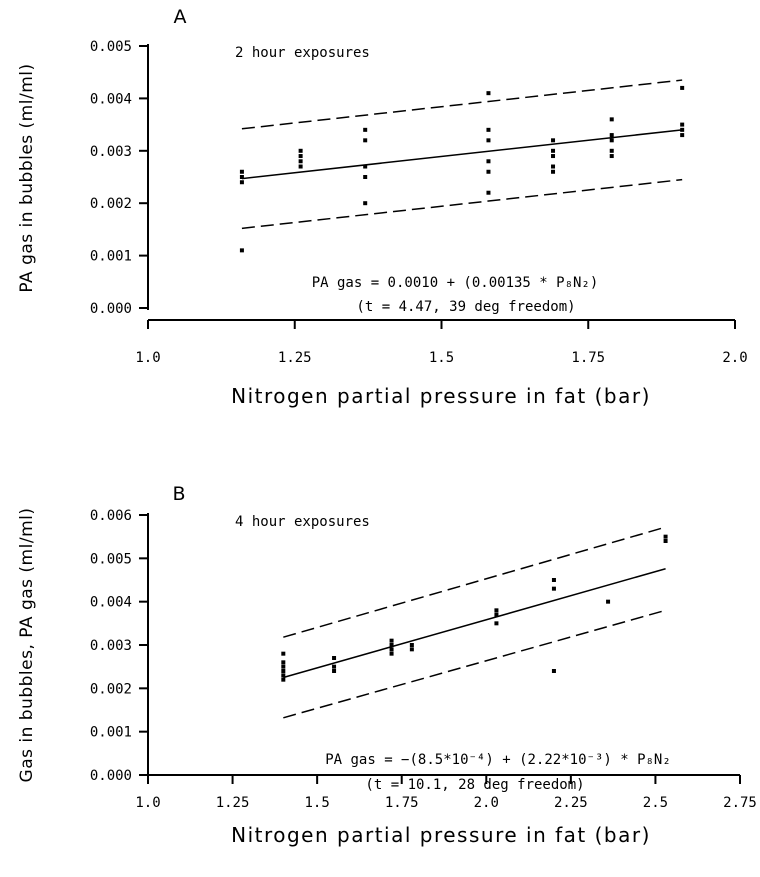 Image resolution: width=760 pixels, height=877 pixels. Describe the element at coordinates (178, 494) in the screenshot. I see `panel-label: B` at that location.